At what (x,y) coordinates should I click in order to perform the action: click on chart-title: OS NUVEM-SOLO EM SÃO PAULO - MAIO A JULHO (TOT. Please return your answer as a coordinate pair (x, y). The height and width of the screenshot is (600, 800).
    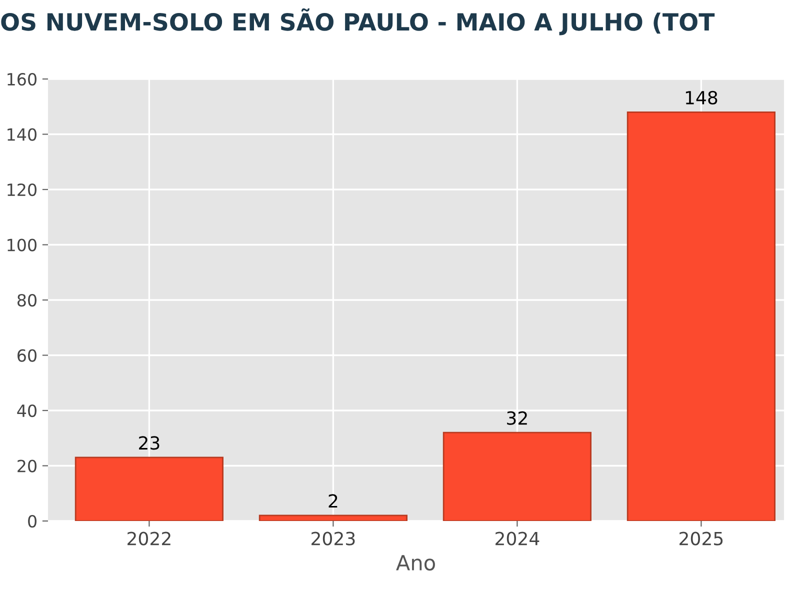
    Looking at the image, I should click on (358, 22).